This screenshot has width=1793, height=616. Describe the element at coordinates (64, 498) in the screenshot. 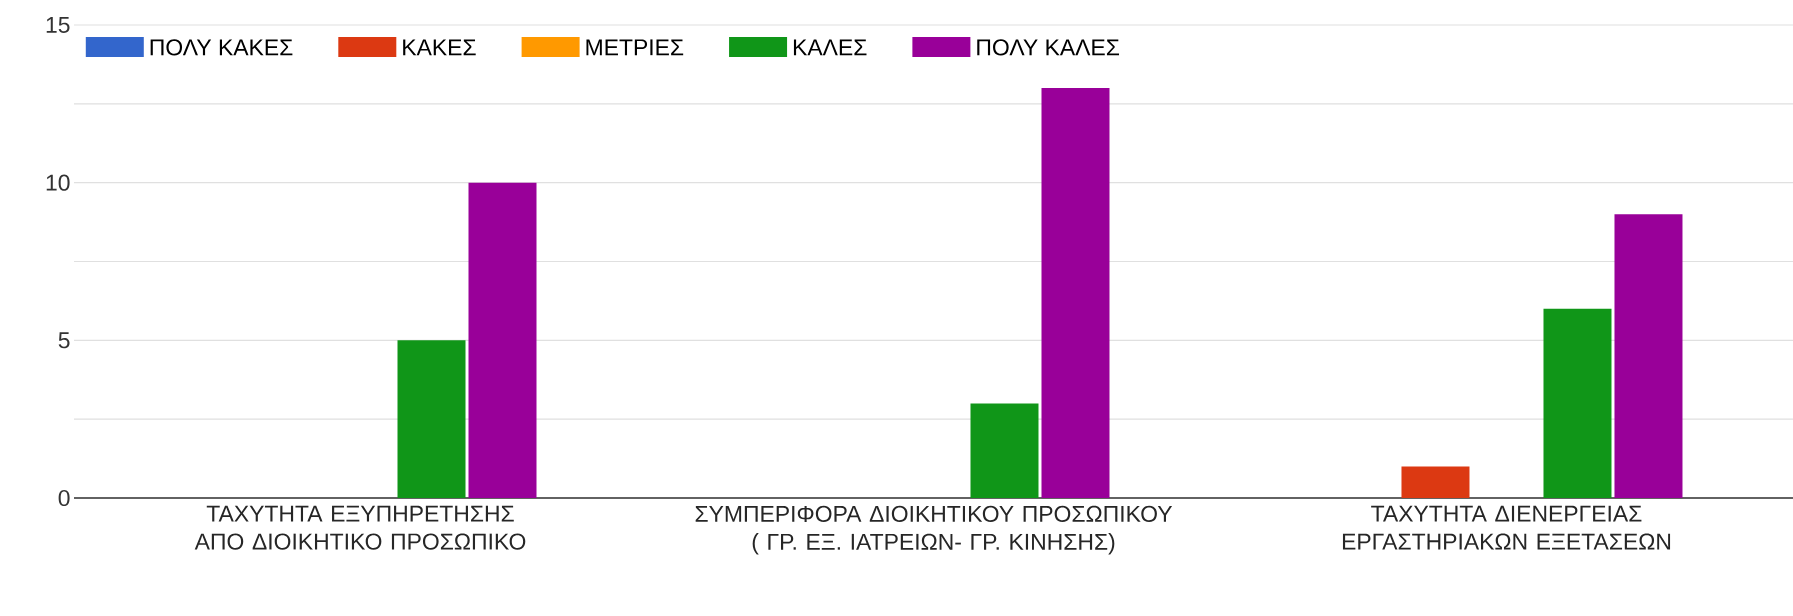

I see `y-tick-label: 0` at that location.